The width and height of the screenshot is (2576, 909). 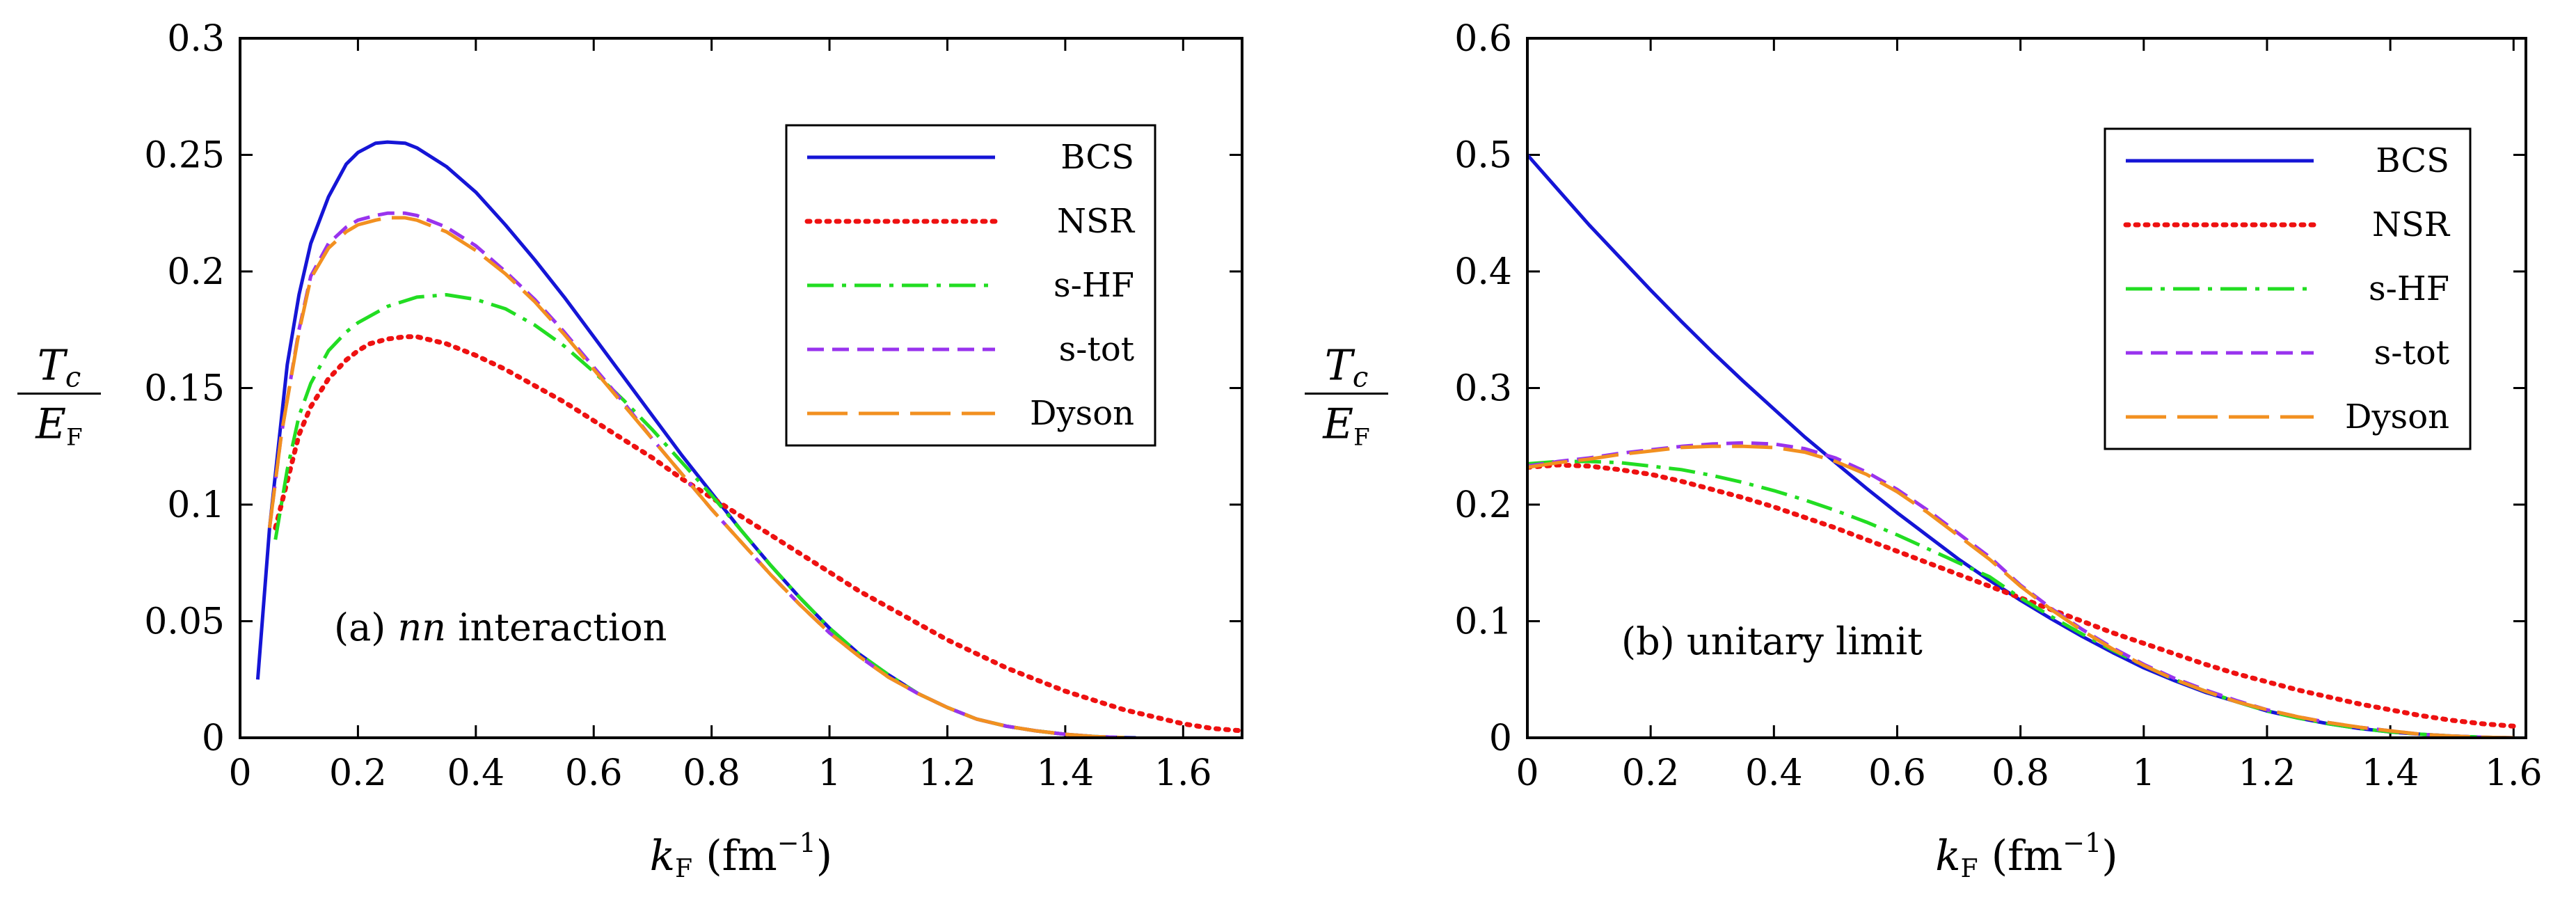 What do you see at coordinates (500, 627) in the screenshot?
I see `panel-annotation: (a) nn interaction` at bounding box center [500, 627].